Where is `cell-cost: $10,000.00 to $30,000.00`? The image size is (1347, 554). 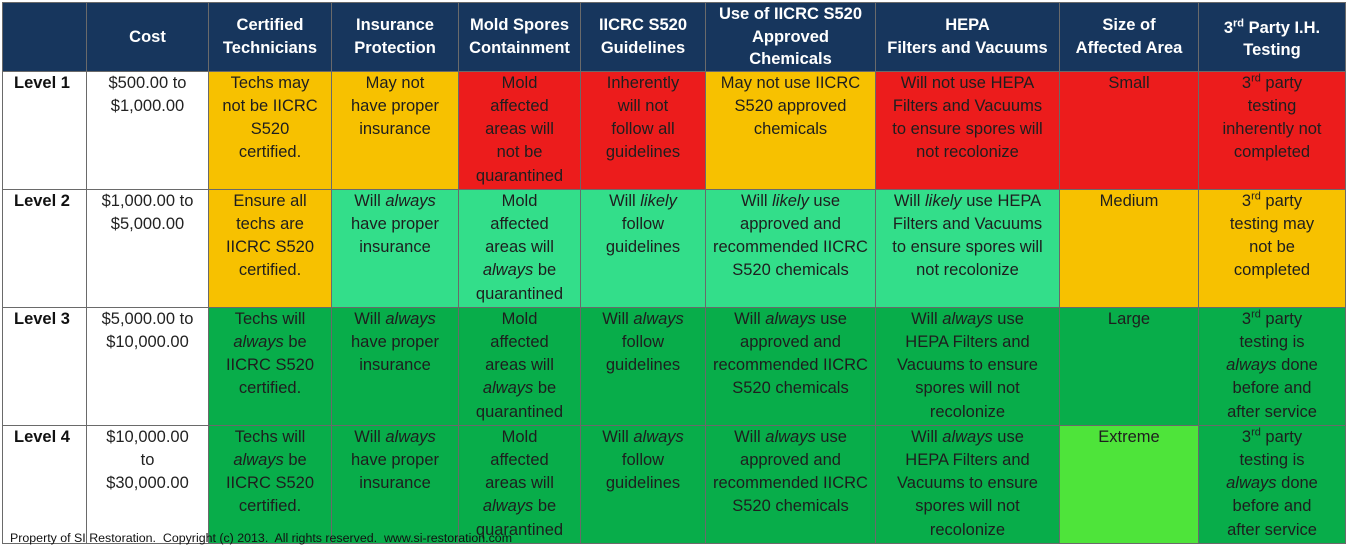
cell-cost: $10,000.00 to $30,000.00 is located at coordinates (147, 484).